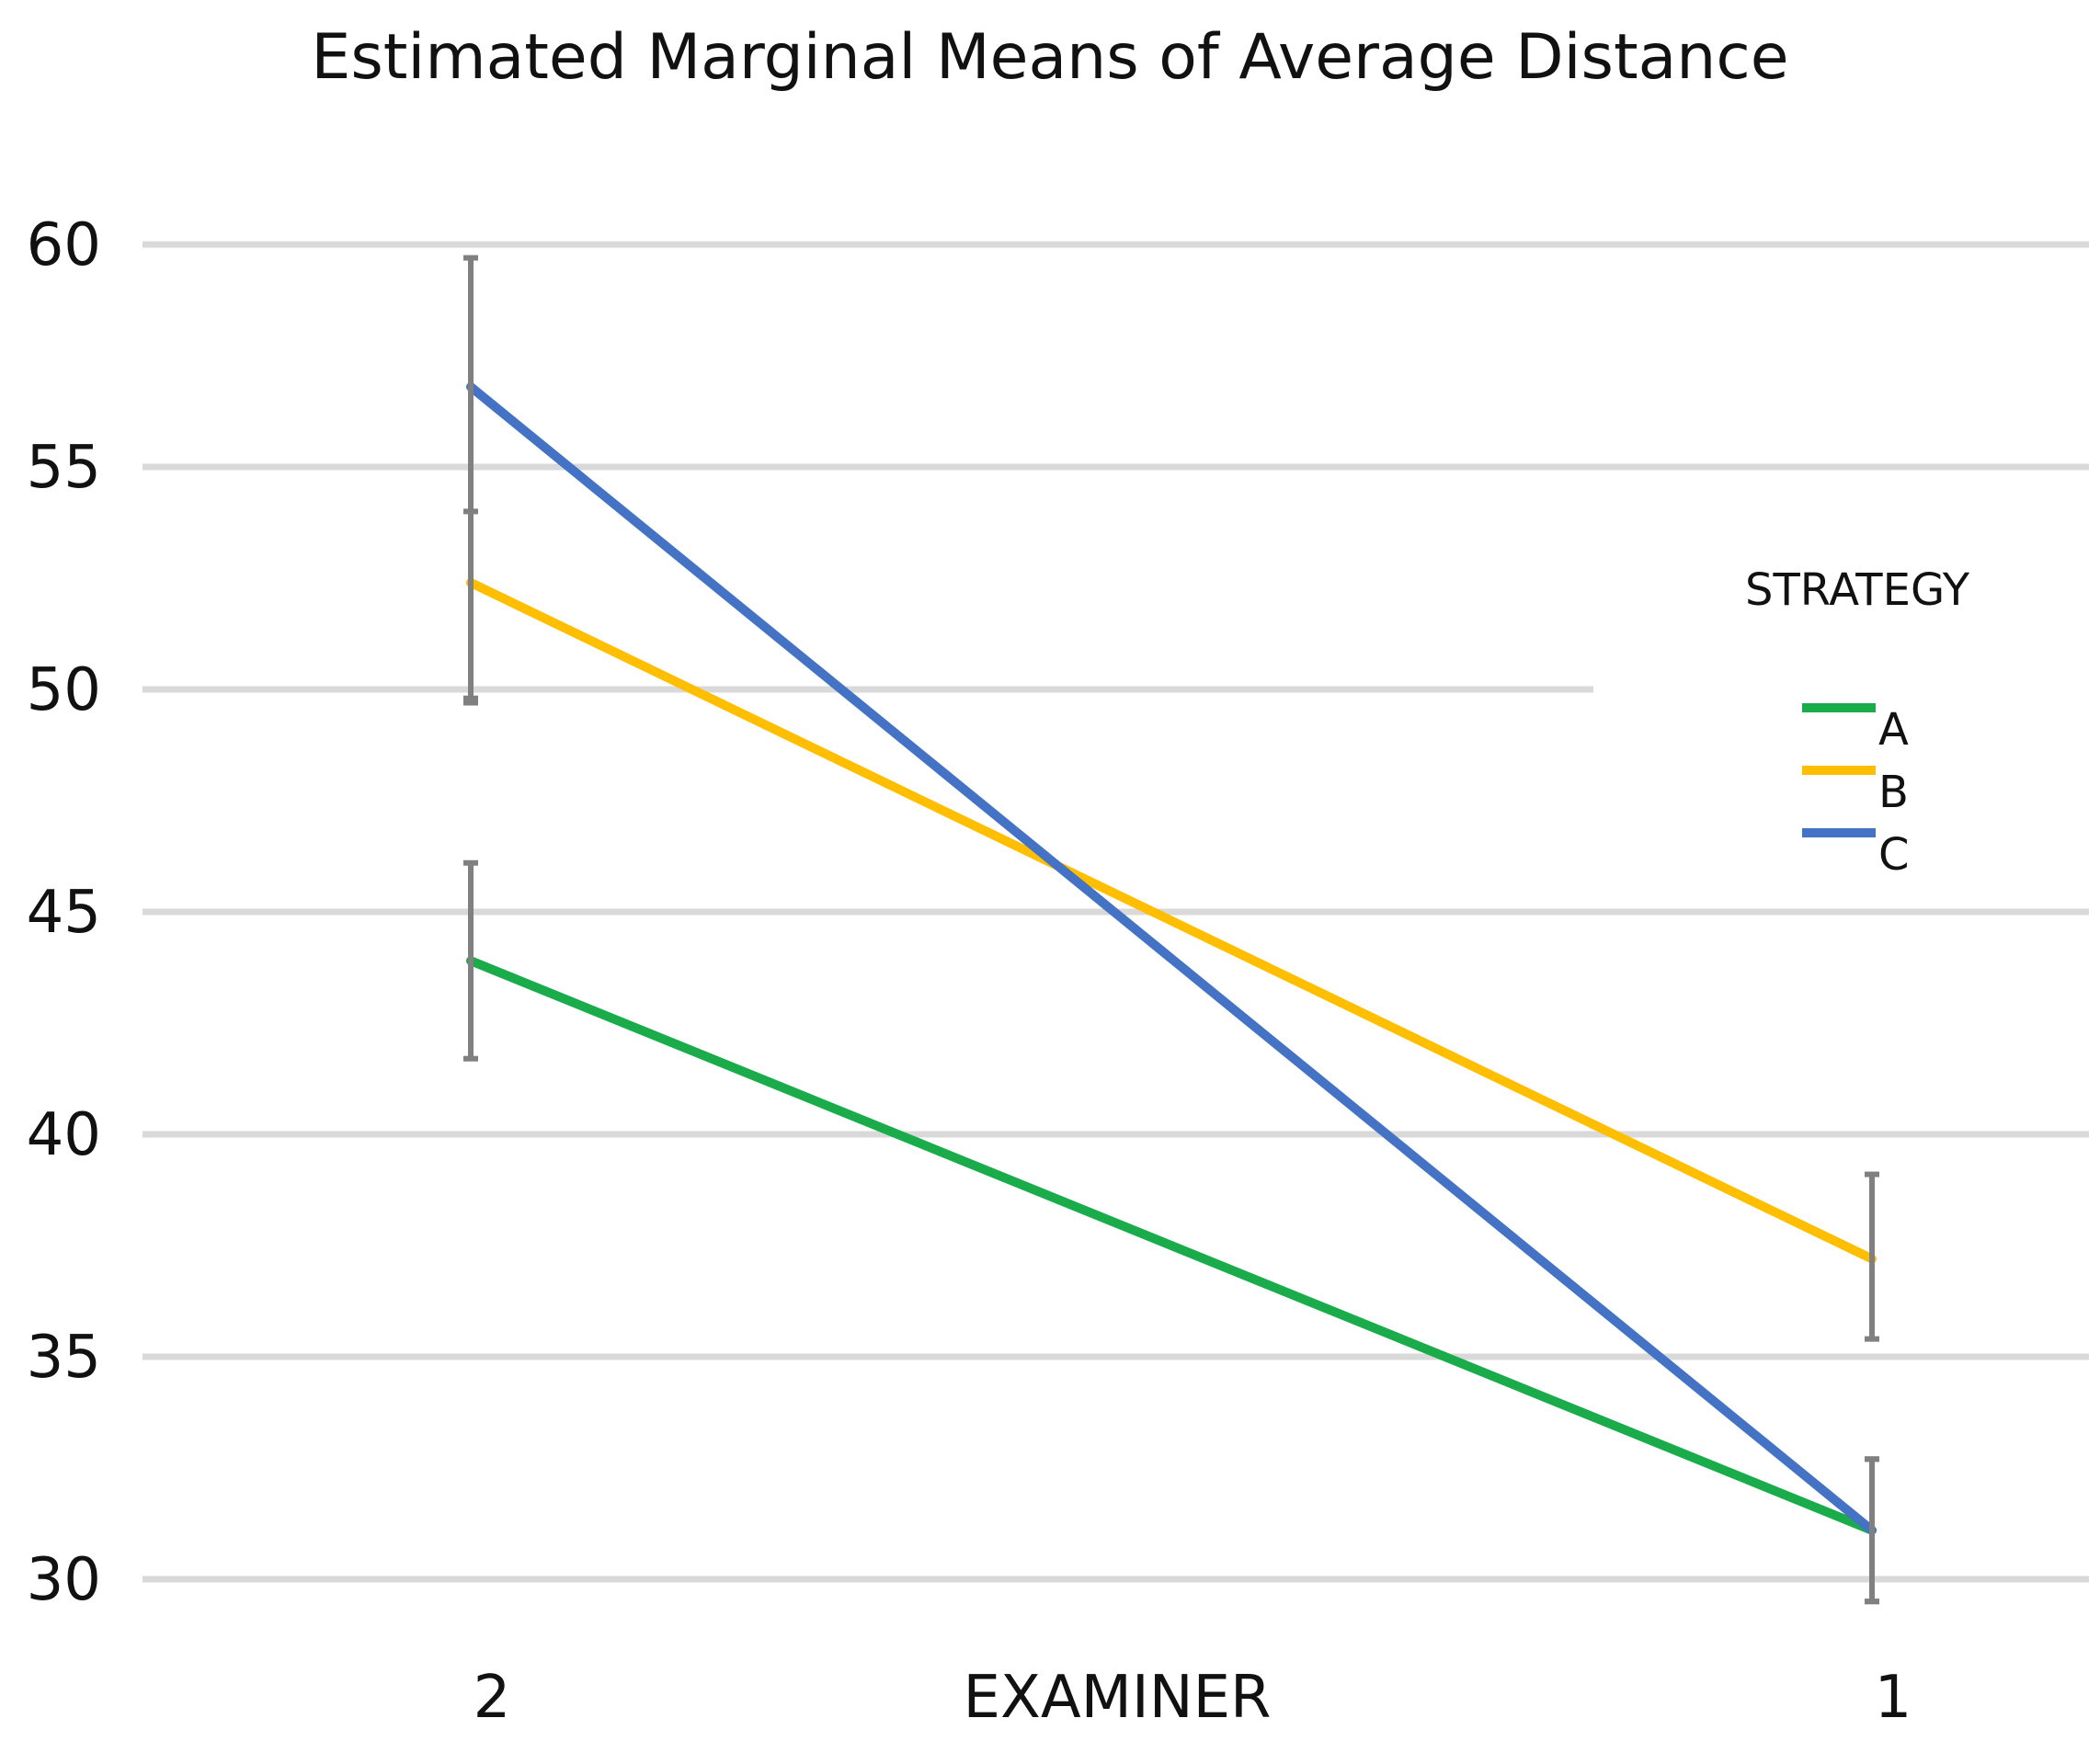 The width and height of the screenshot is (2100, 1741). Describe the element at coordinates (64, 690) in the screenshot. I see `y-tick-label: 50` at that location.